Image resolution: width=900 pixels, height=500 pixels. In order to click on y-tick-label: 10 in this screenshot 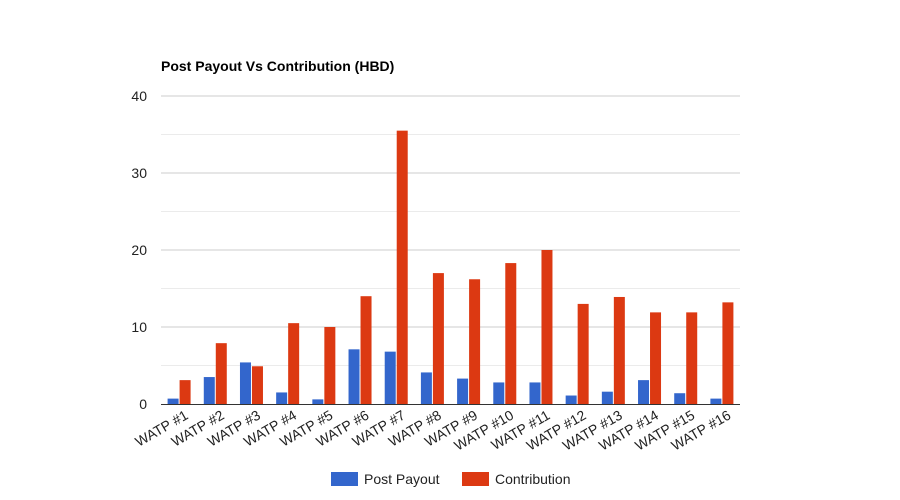, I will do `click(139, 327)`.